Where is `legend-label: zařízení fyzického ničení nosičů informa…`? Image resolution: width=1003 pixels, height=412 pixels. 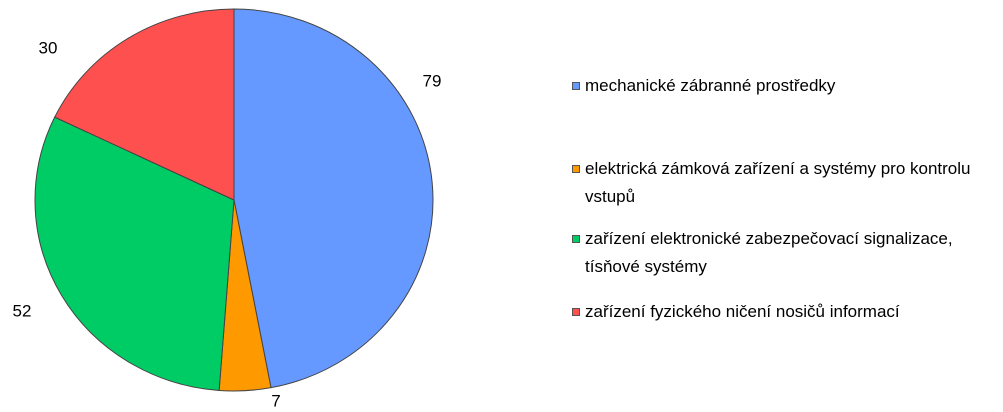 legend-label: zařízení fyzického ničení nosičů informa… is located at coordinates (742, 311).